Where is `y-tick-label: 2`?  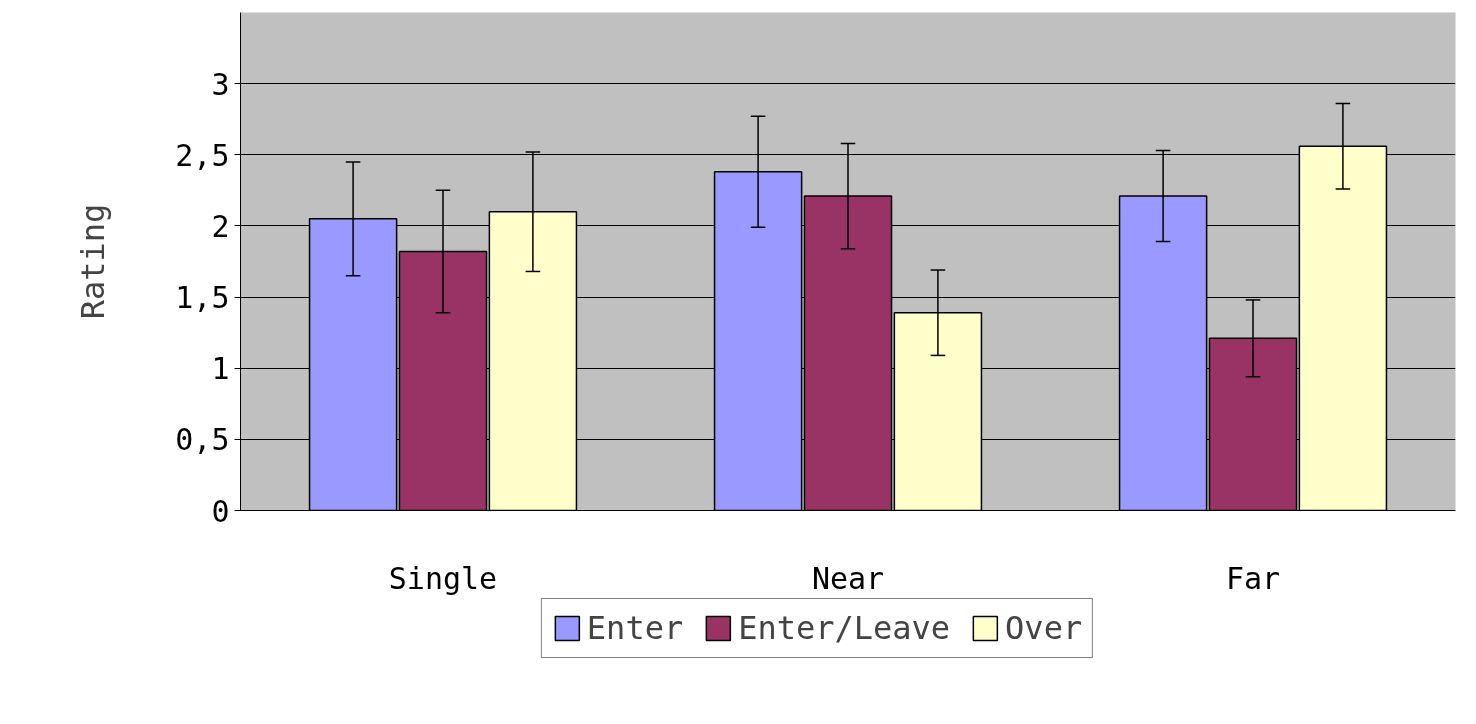 y-tick-label: 2 is located at coordinates (220, 226).